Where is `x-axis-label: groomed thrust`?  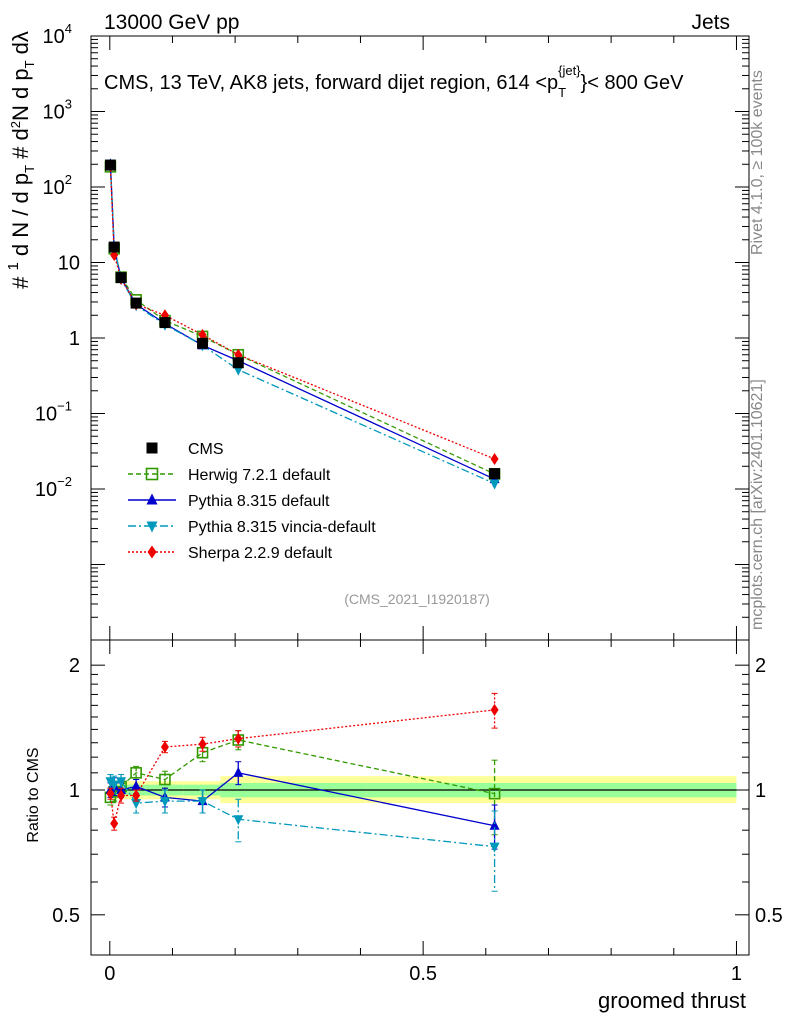 x-axis-label: groomed thrust is located at coordinates (672, 1000).